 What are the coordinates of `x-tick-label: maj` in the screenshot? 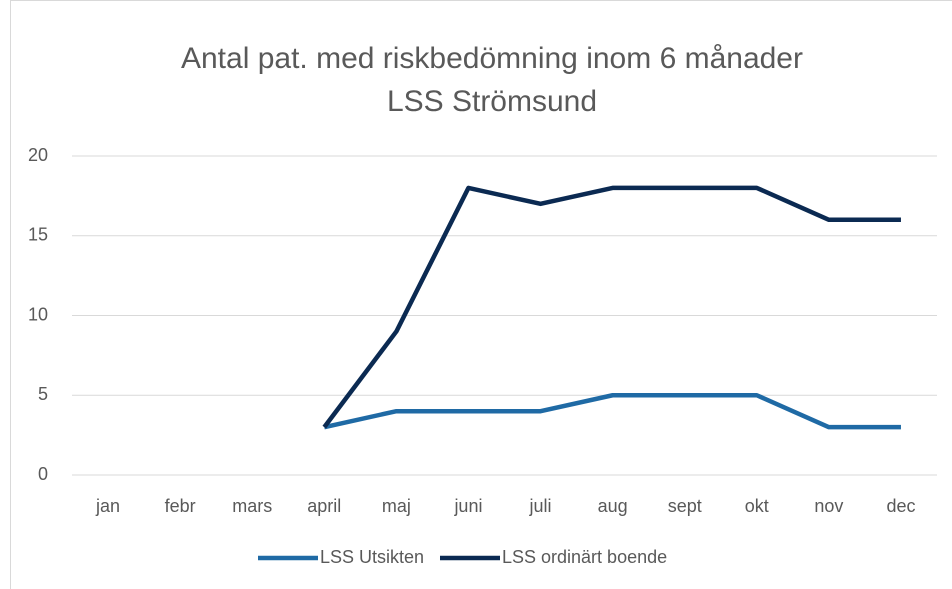 It's located at (396, 506).